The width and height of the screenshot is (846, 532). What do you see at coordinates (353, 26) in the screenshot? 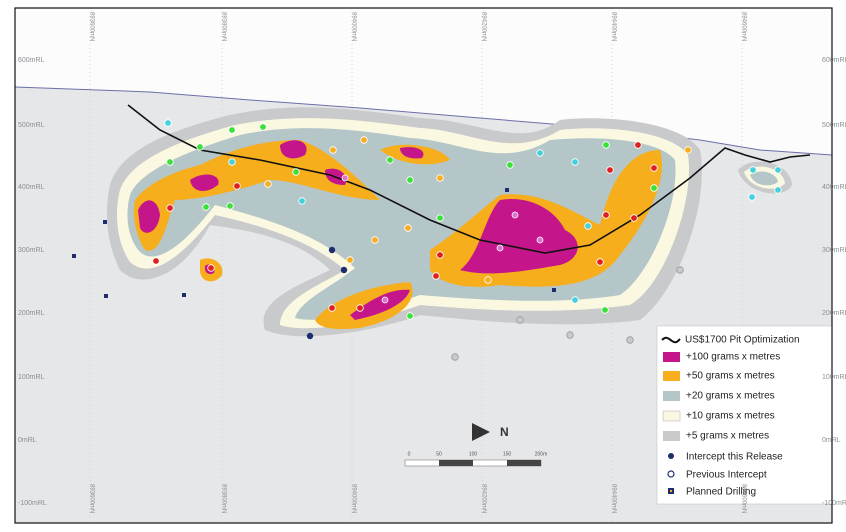
I see `northing-label-top: 894000mN` at bounding box center [353, 26].